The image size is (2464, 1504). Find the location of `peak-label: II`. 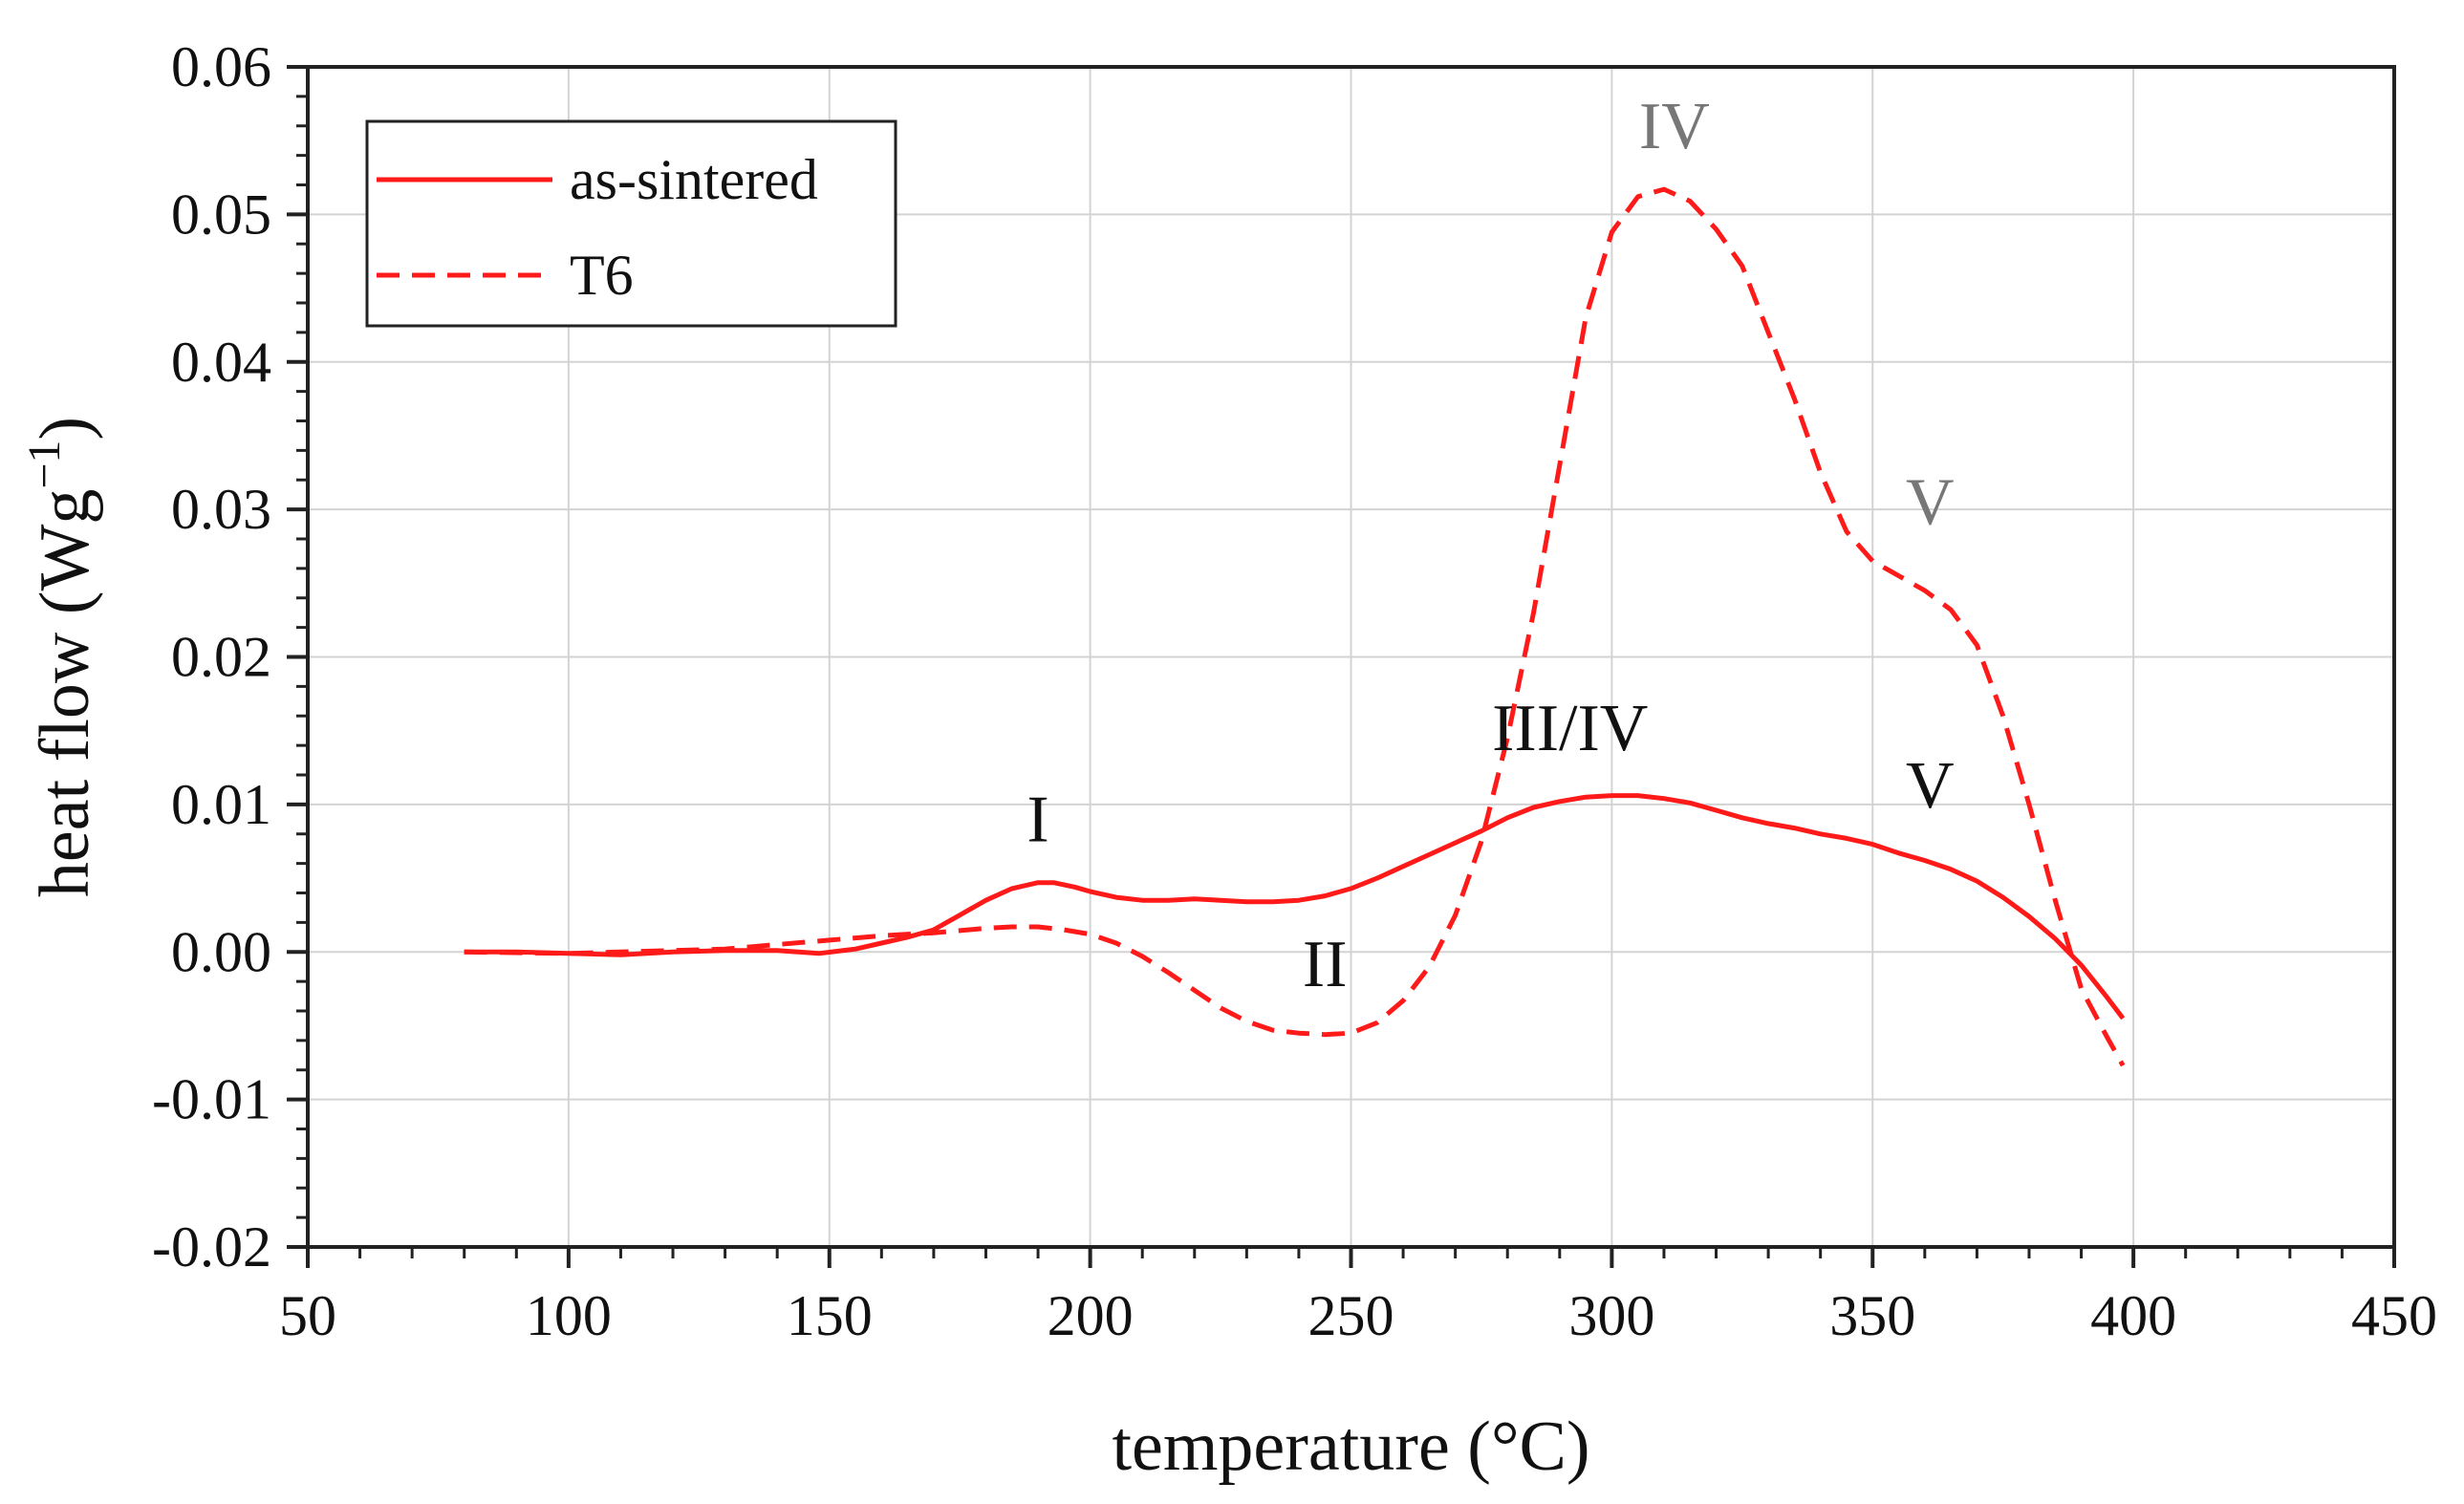

peak-label: II is located at coordinates (1325, 964).